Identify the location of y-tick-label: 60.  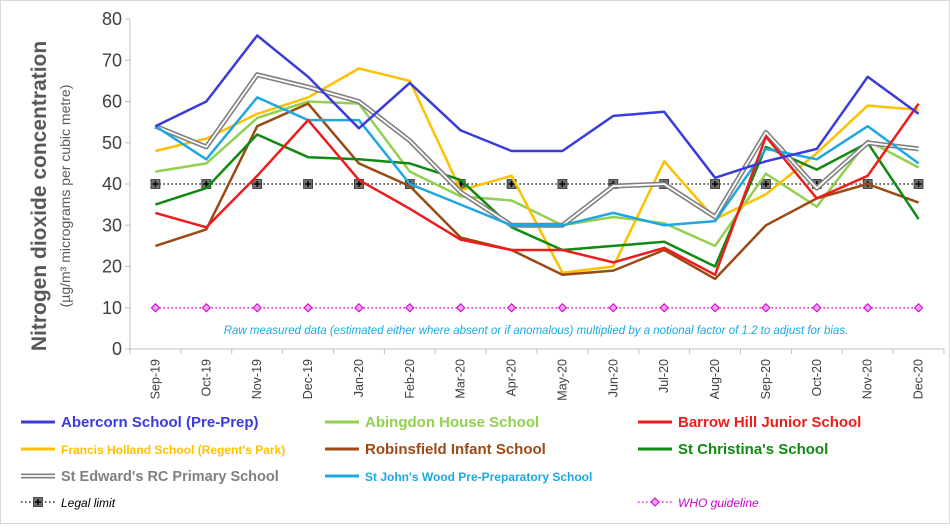
(112, 102).